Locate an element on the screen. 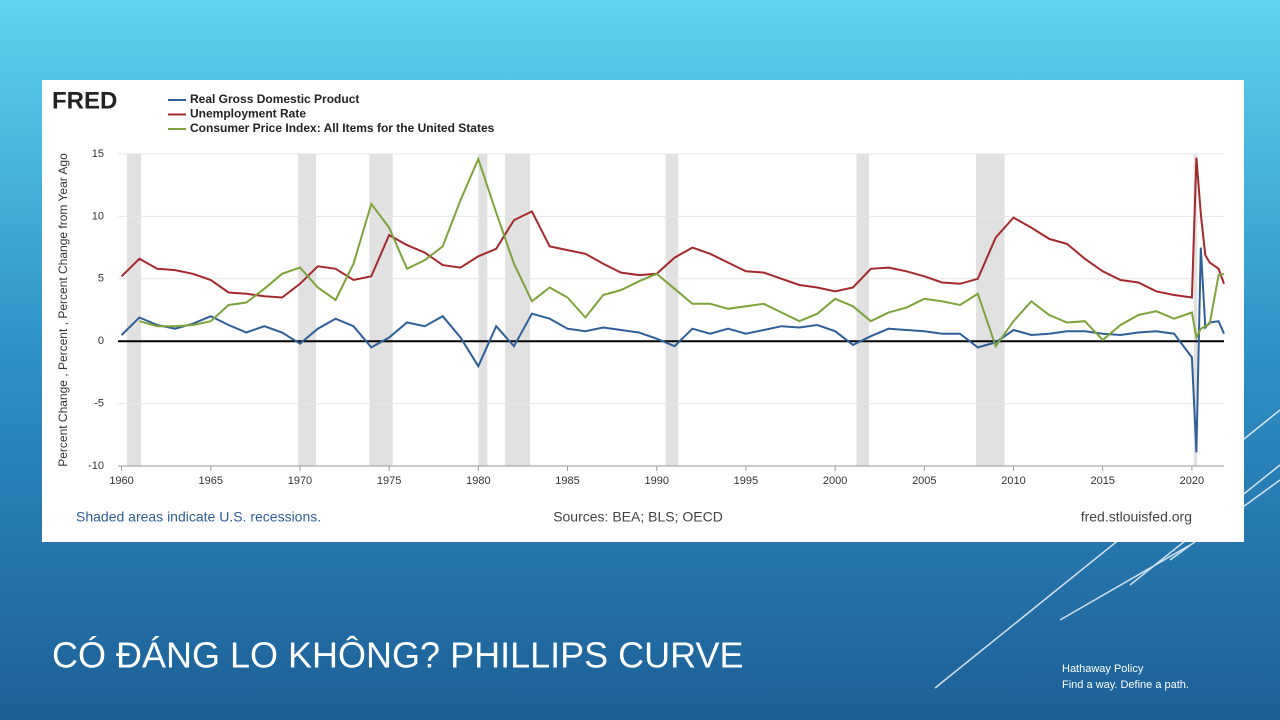  x-tick-label: 1965 is located at coordinates (211, 481).